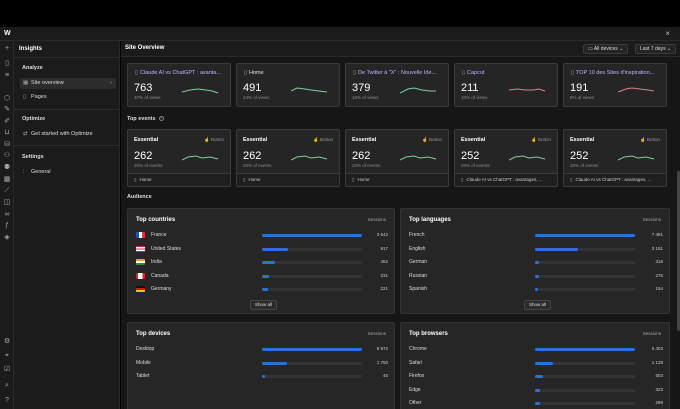  What do you see at coordinates (656, 49) in the screenshot?
I see `date-range-dropdown: Last 7 days ⌄` at bounding box center [656, 49].